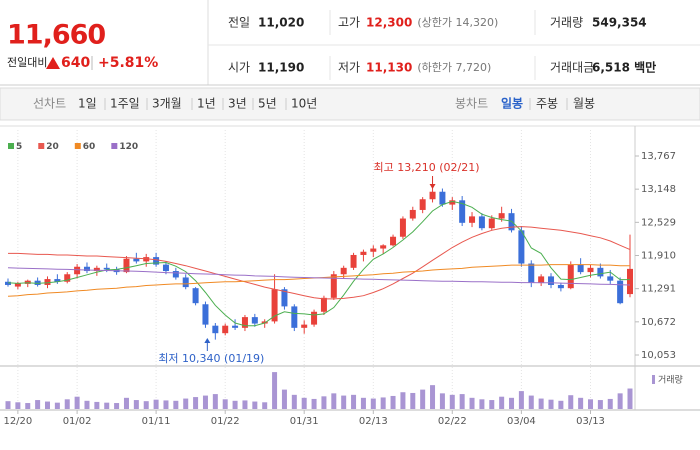  Describe the element at coordinates (572, 68) in the screenshot. I see `summary-label: 거래대금` at that location.